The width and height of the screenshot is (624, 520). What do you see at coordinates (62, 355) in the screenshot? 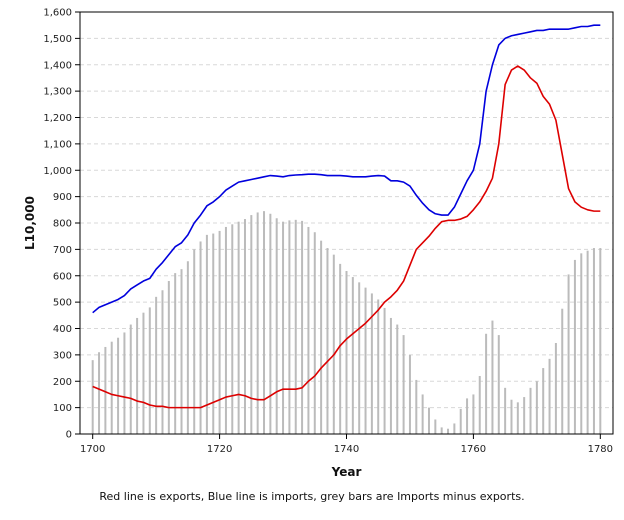
I see `y-tick-label: 300` at bounding box center [62, 355].